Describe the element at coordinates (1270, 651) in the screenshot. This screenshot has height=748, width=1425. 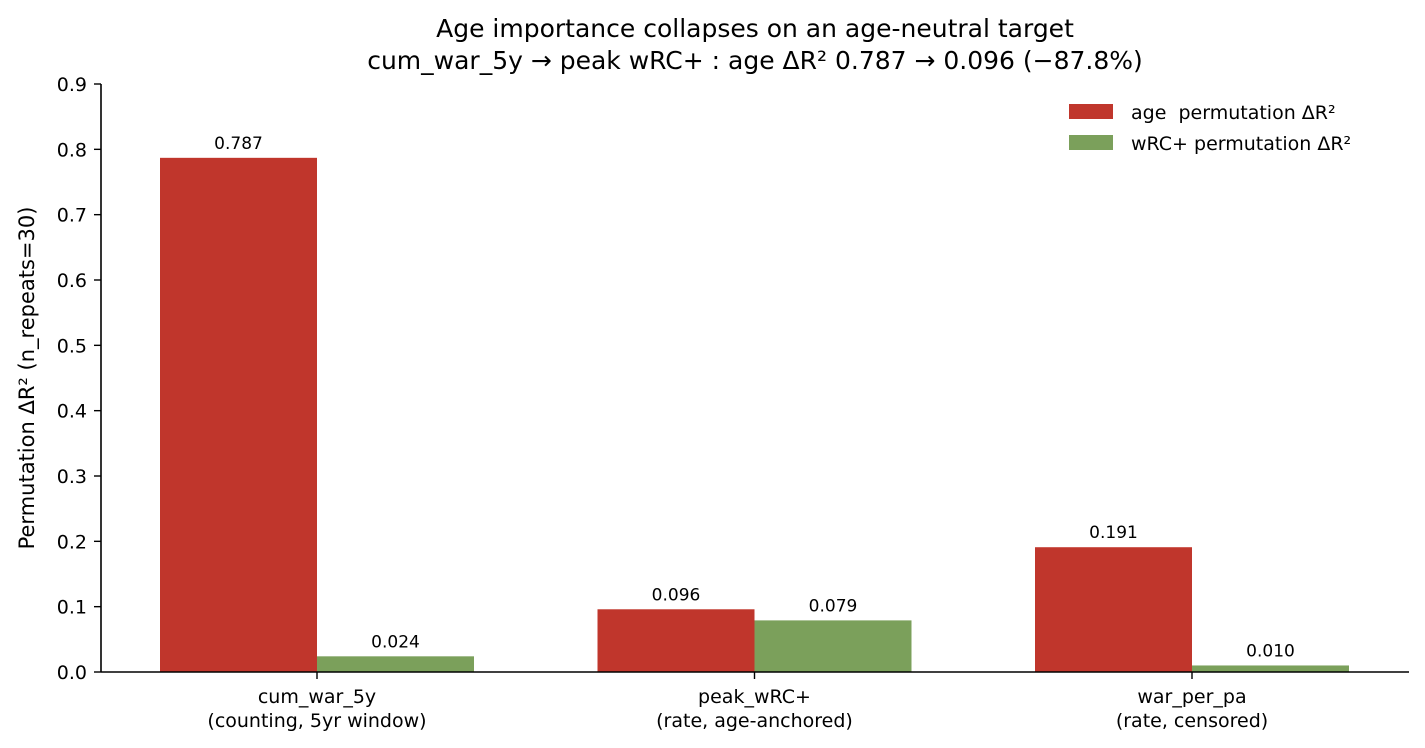
I see `data-label: 0.010` at that location.